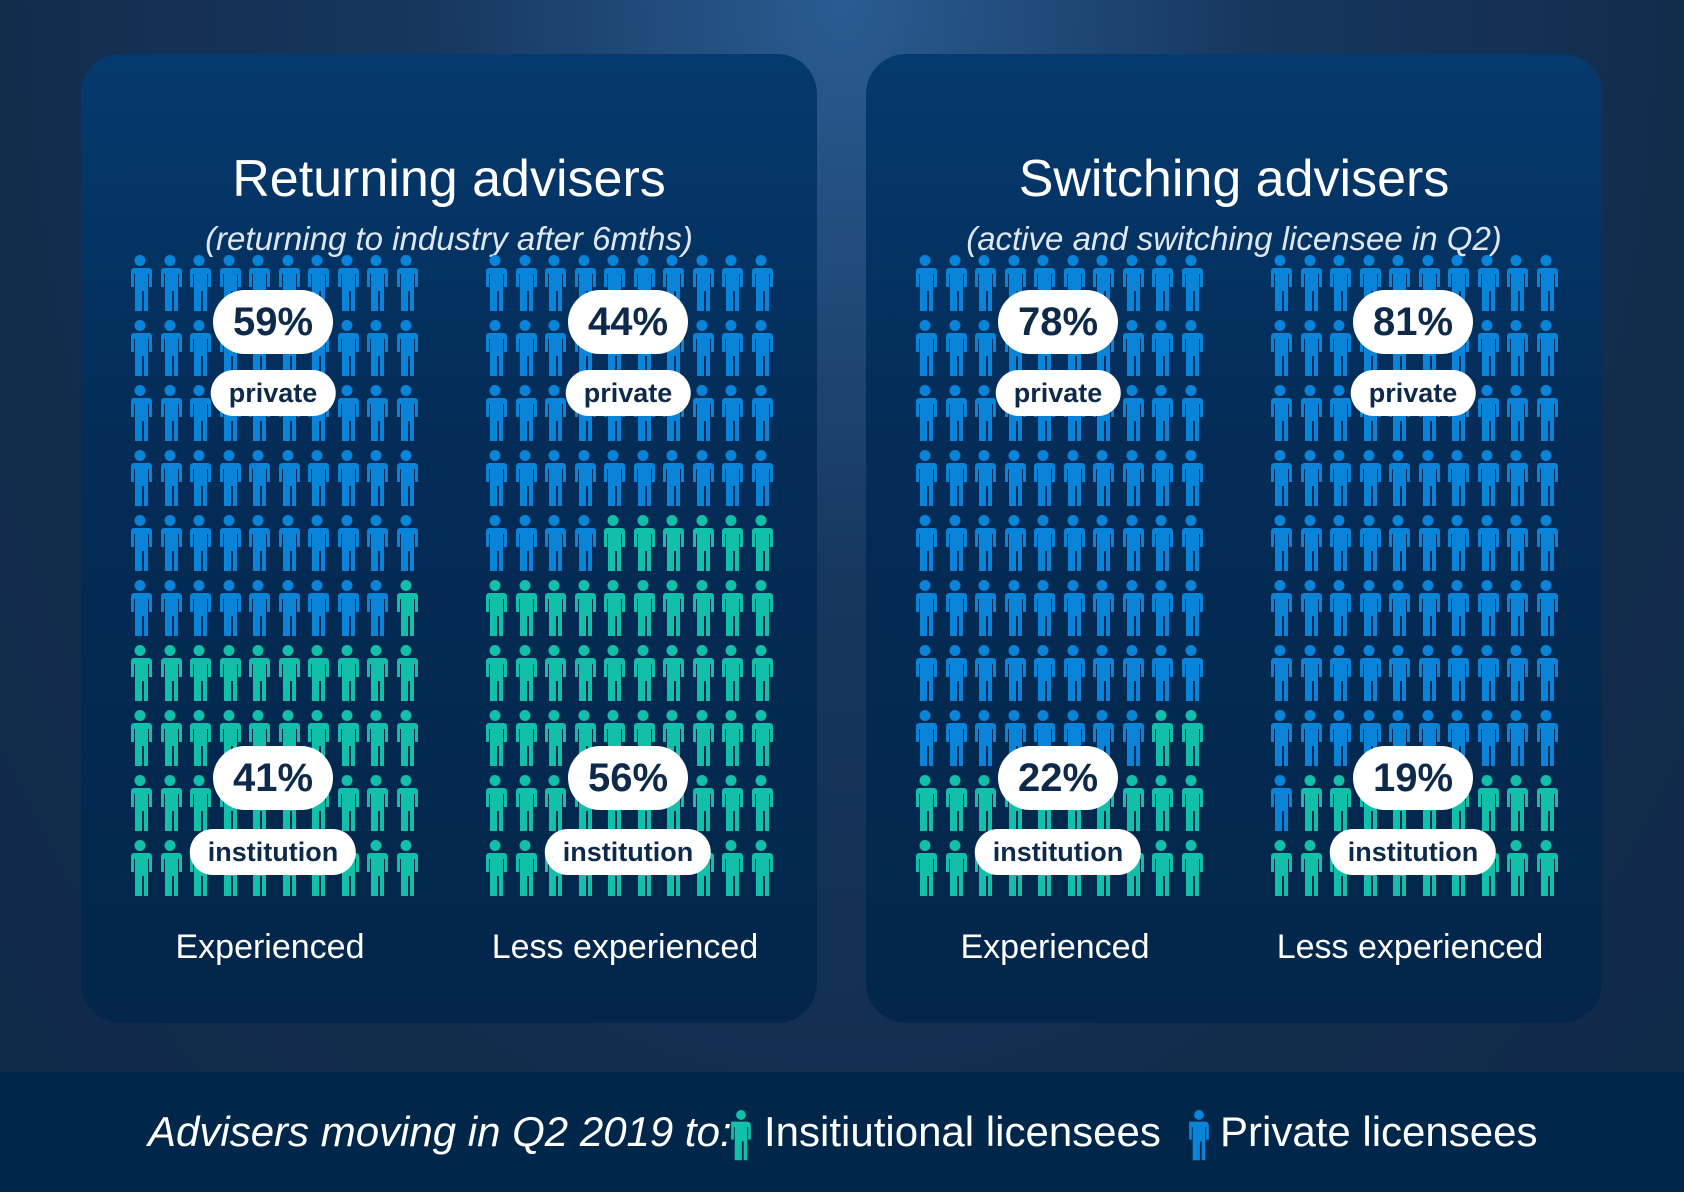  I want to click on legend-private: Private licensees, so click(1379, 1131).